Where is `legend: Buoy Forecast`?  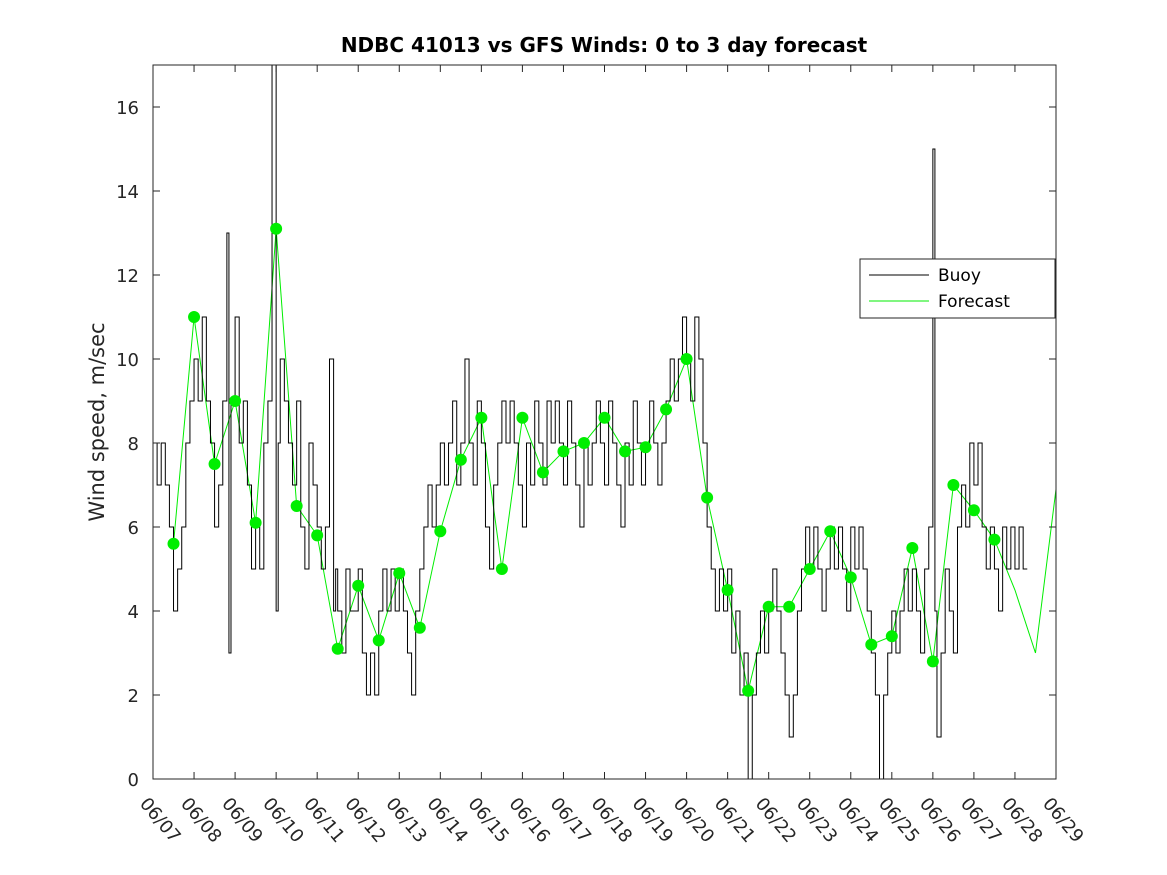
legend: Buoy Forecast is located at coordinates (957, 288).